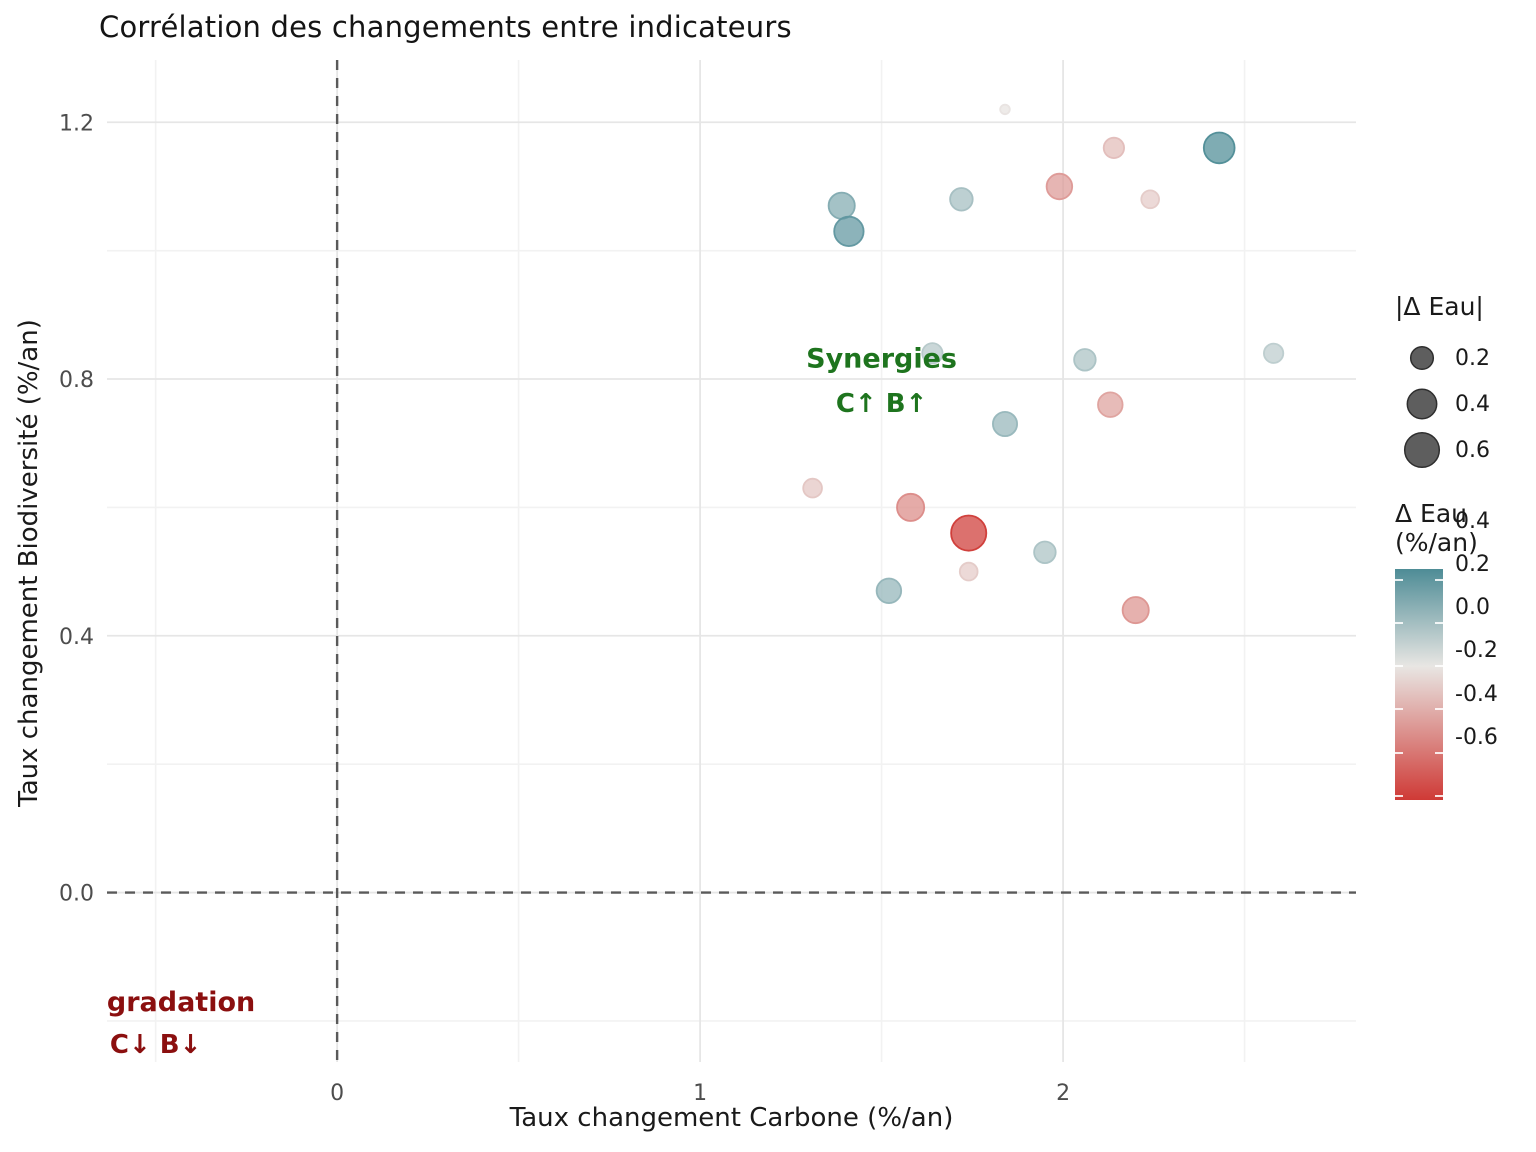  I want to click on color-legend-title-line2: (%/an), so click(1436, 542).